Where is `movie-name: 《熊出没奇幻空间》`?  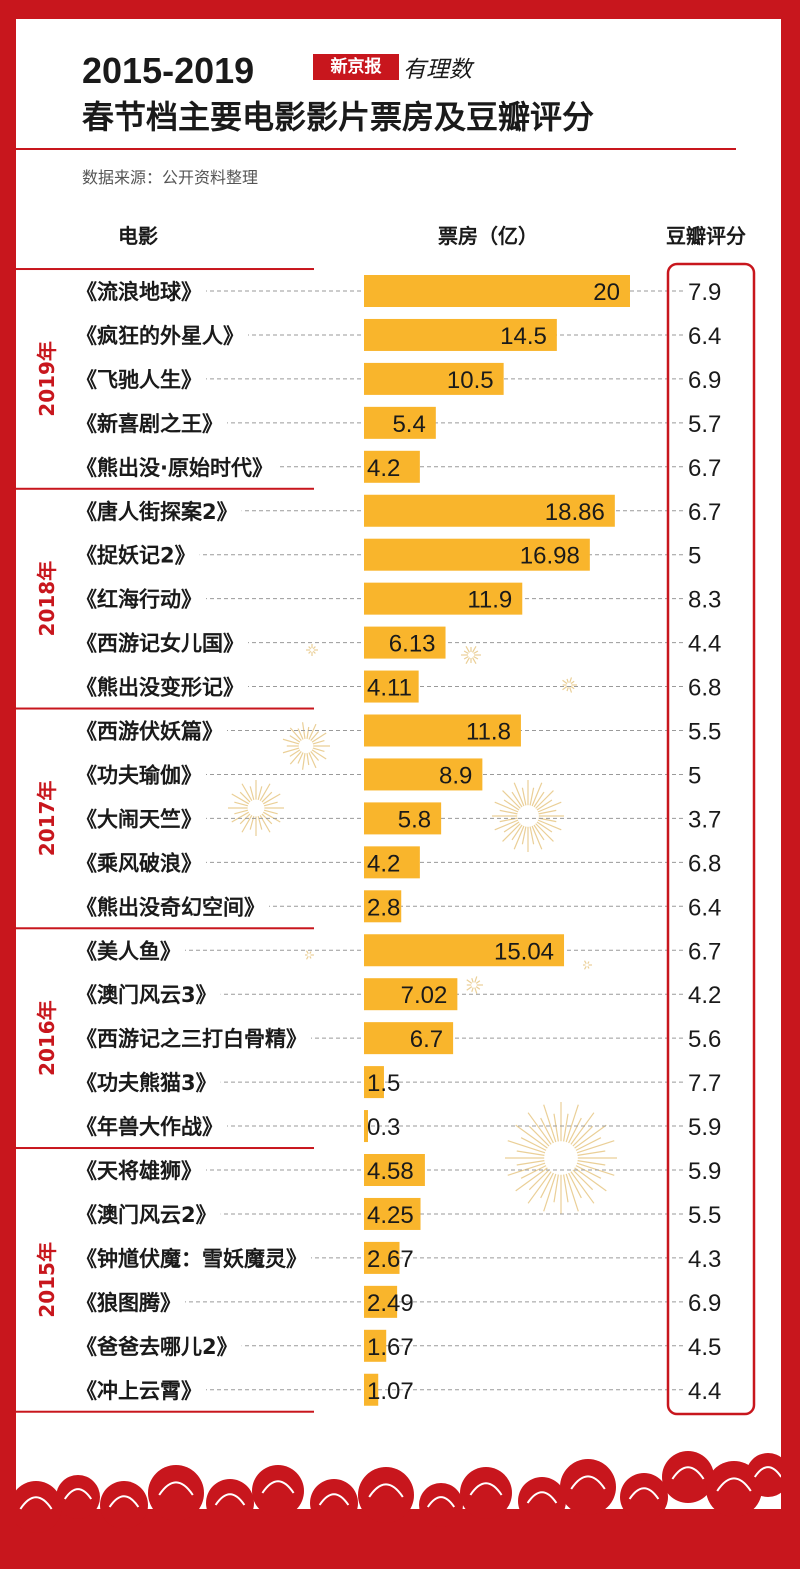
movie-name: 《熊出没奇幻空间》 is located at coordinates (170, 907).